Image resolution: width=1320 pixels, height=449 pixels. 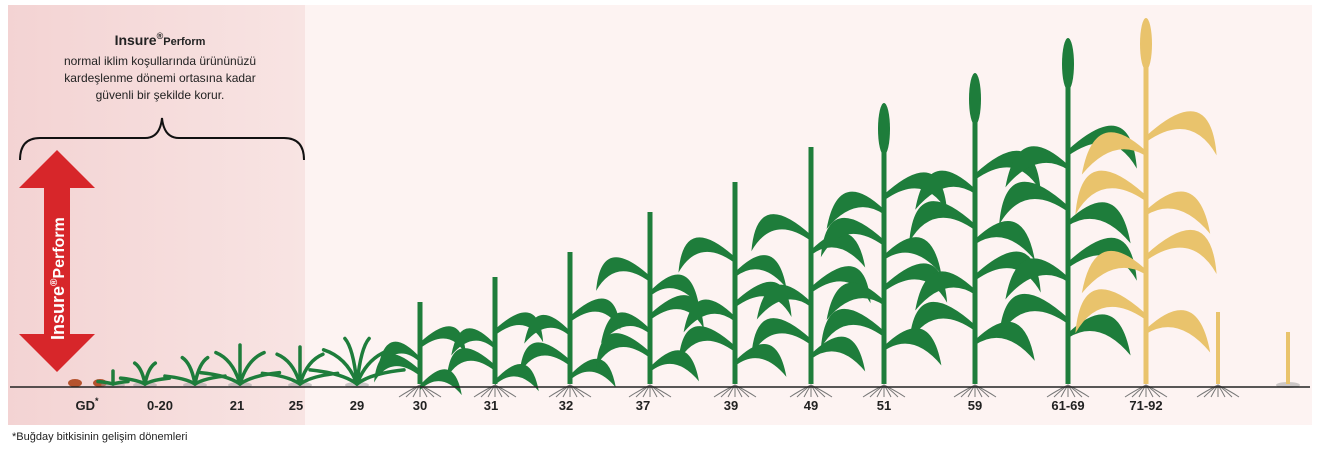 I want to click on stage-label: 31, so click(x=491, y=405).